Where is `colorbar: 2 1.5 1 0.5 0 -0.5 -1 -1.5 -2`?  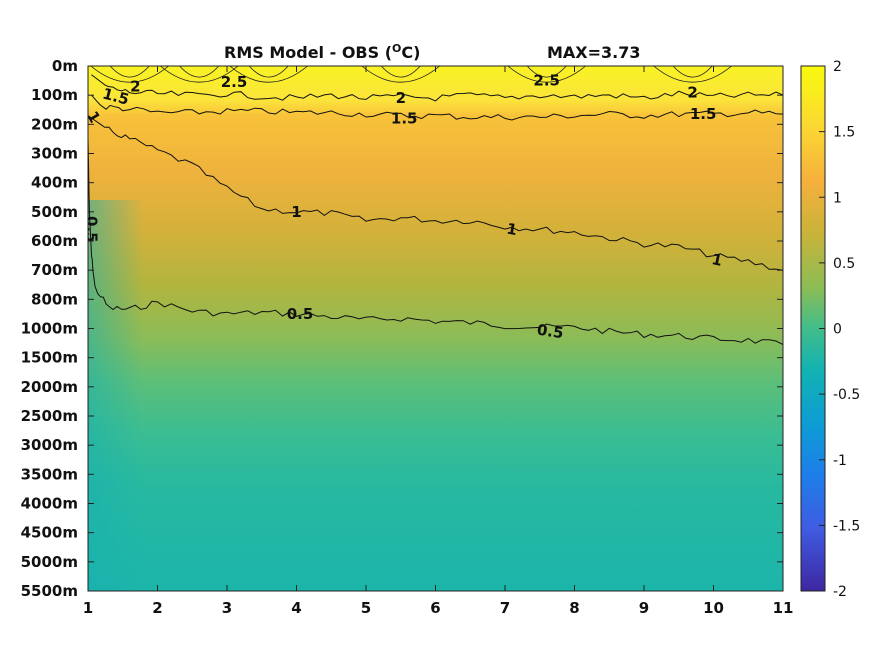
colorbar: 2 1.5 1 0.5 0 -0.5 -1 -1.5 -2 is located at coordinates (830, 329).